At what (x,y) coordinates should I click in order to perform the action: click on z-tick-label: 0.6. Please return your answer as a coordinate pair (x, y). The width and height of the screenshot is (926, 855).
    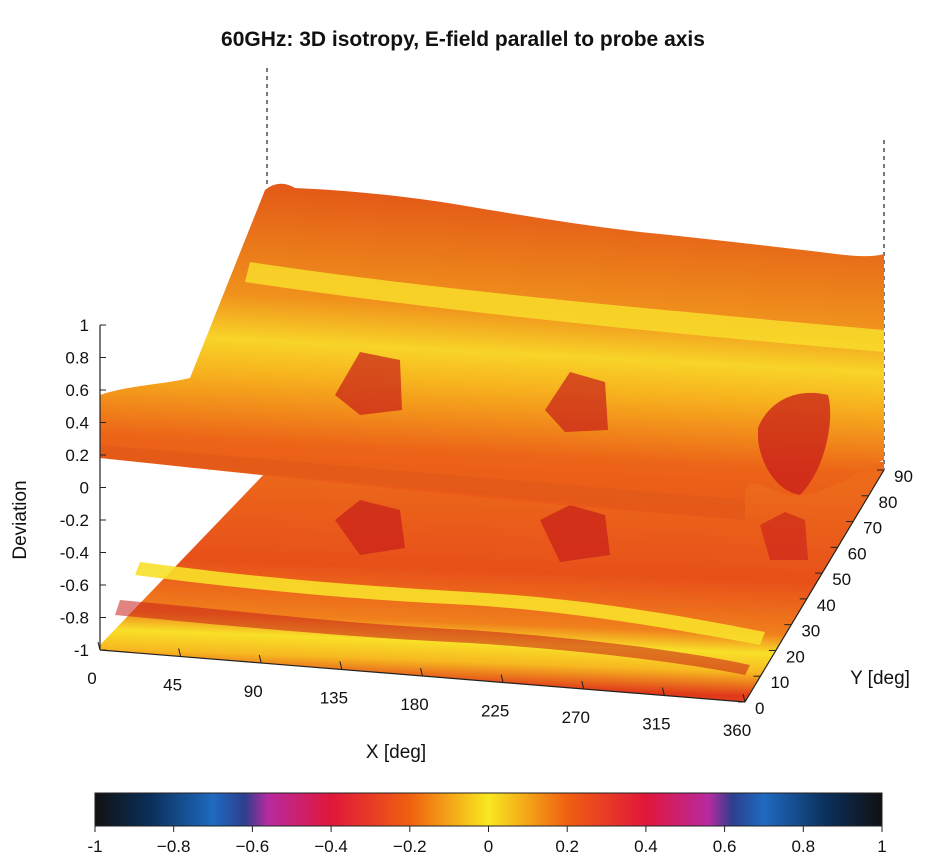
    Looking at the image, I should click on (77, 390).